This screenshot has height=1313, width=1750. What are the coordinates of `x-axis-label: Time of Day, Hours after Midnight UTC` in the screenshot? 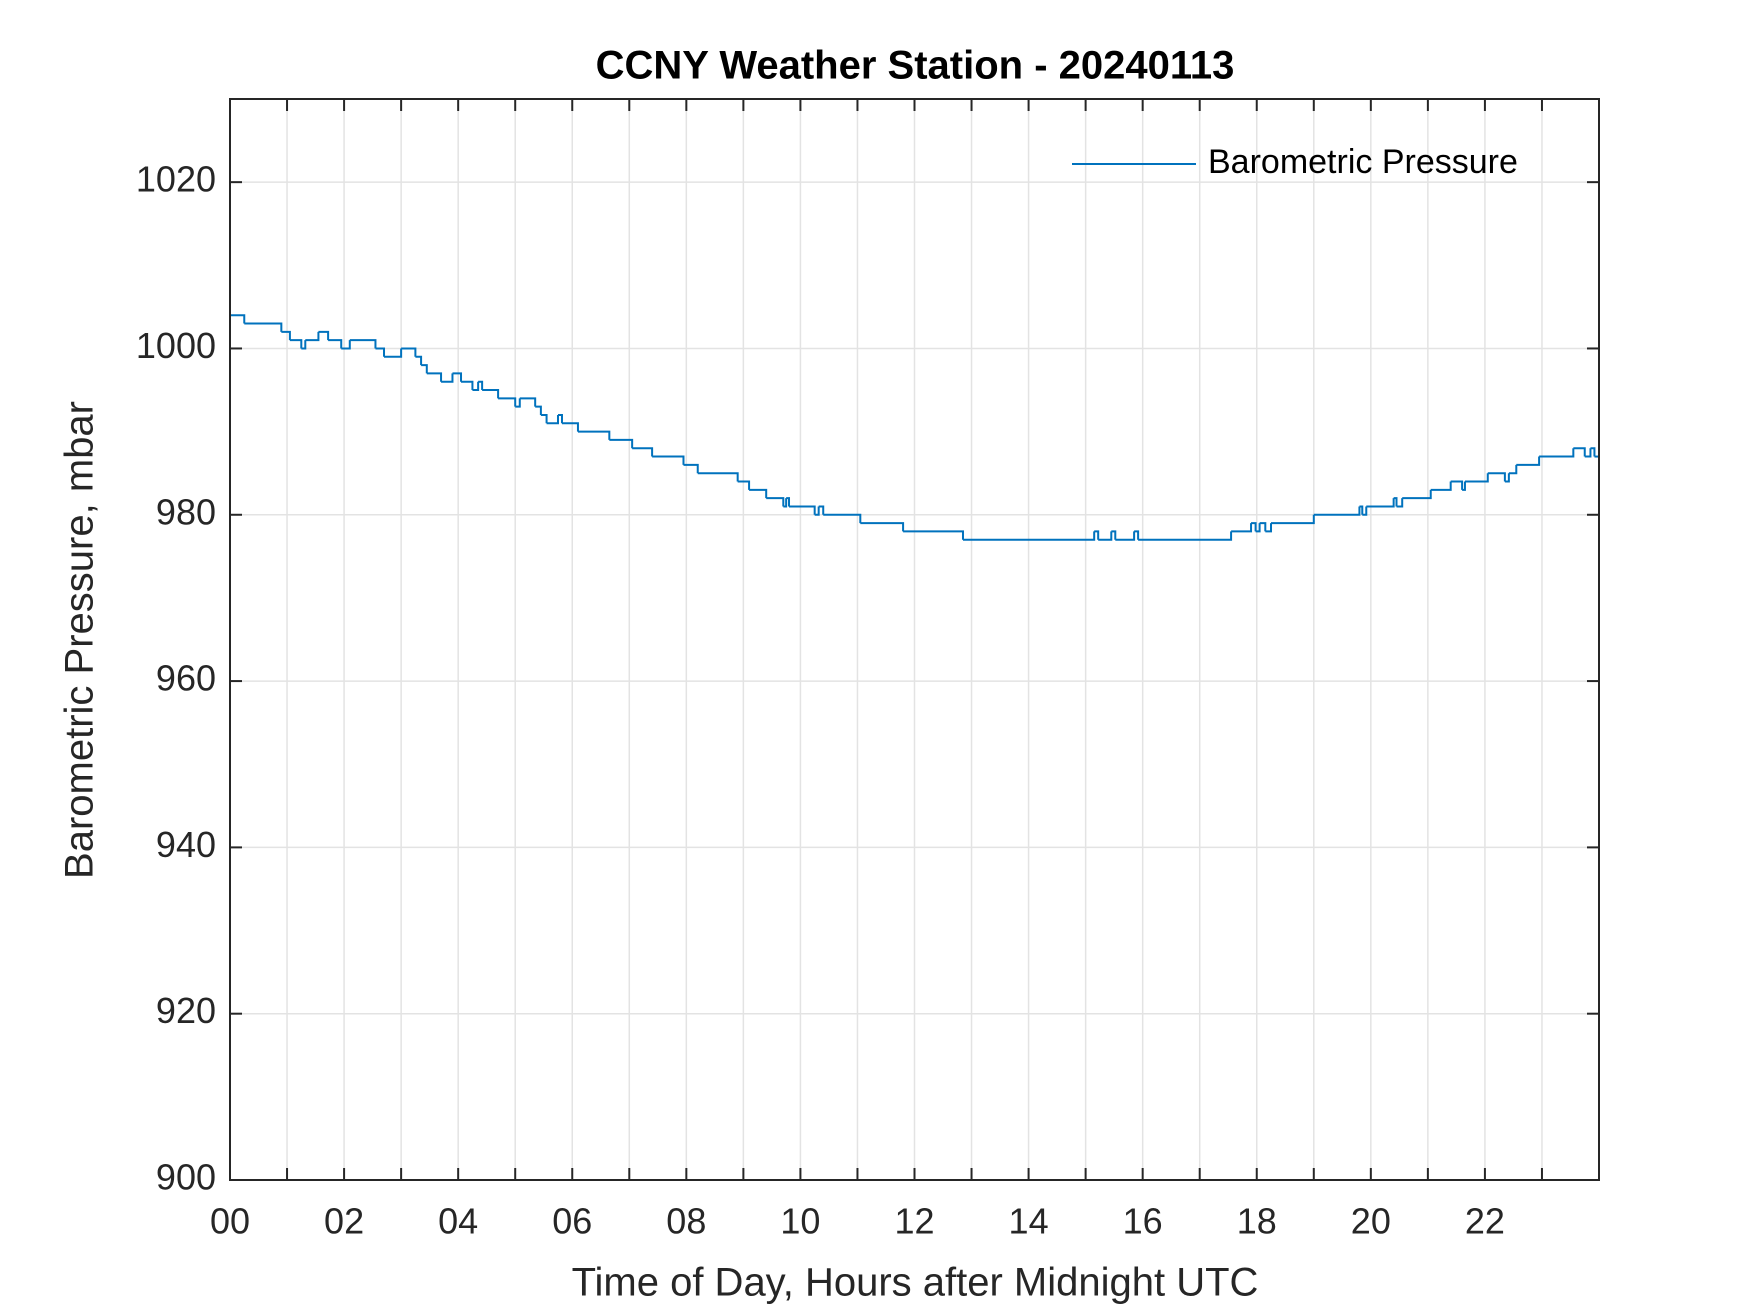 It's located at (915, 1283).